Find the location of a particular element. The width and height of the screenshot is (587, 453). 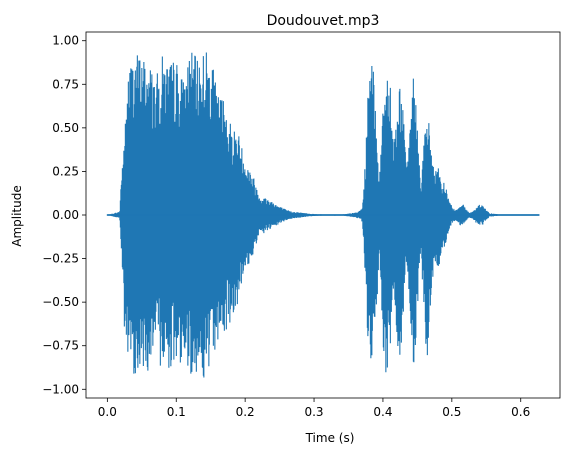

x-axis: 0.0 0.1 0.2 0.3 0.4 0.5 0.6 is located at coordinates (314, 408).